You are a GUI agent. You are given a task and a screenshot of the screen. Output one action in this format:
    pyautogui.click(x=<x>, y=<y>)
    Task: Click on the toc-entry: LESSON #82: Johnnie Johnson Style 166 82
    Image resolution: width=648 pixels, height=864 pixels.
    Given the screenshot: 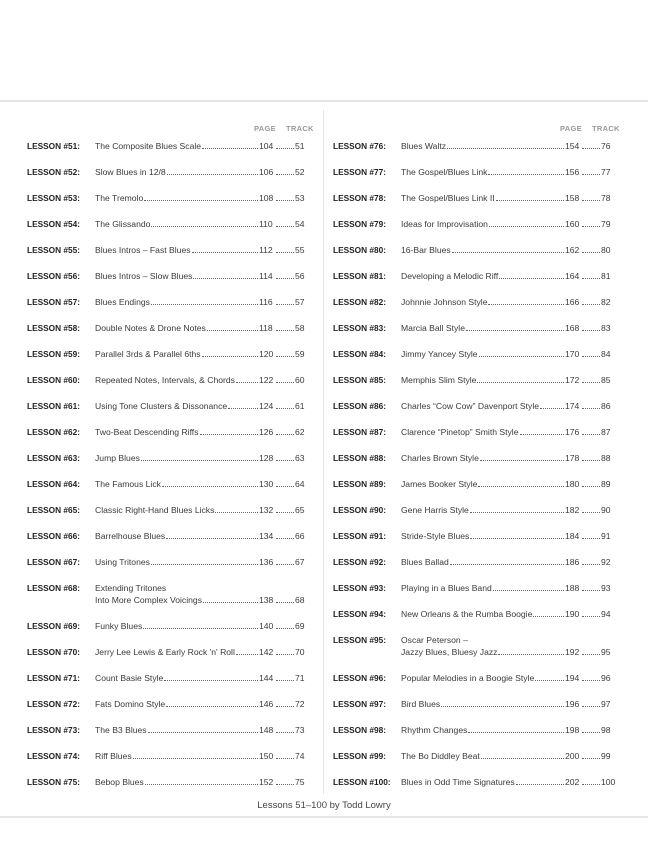 What is the action you would take?
    pyautogui.click(x=473, y=302)
    